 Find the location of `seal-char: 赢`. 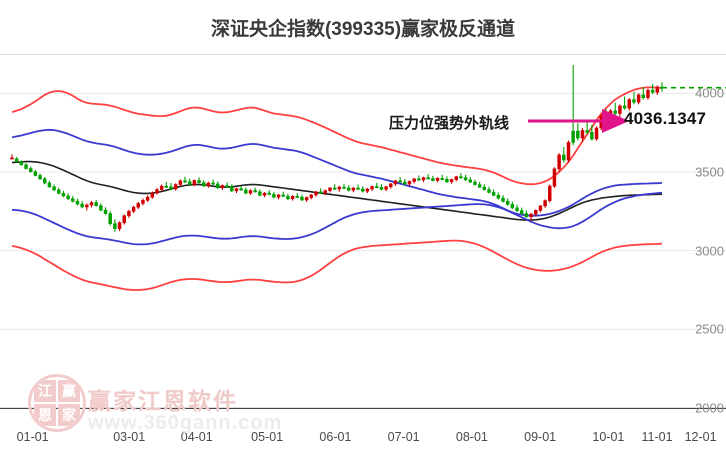

seal-char: 赢 is located at coordinates (69, 391).